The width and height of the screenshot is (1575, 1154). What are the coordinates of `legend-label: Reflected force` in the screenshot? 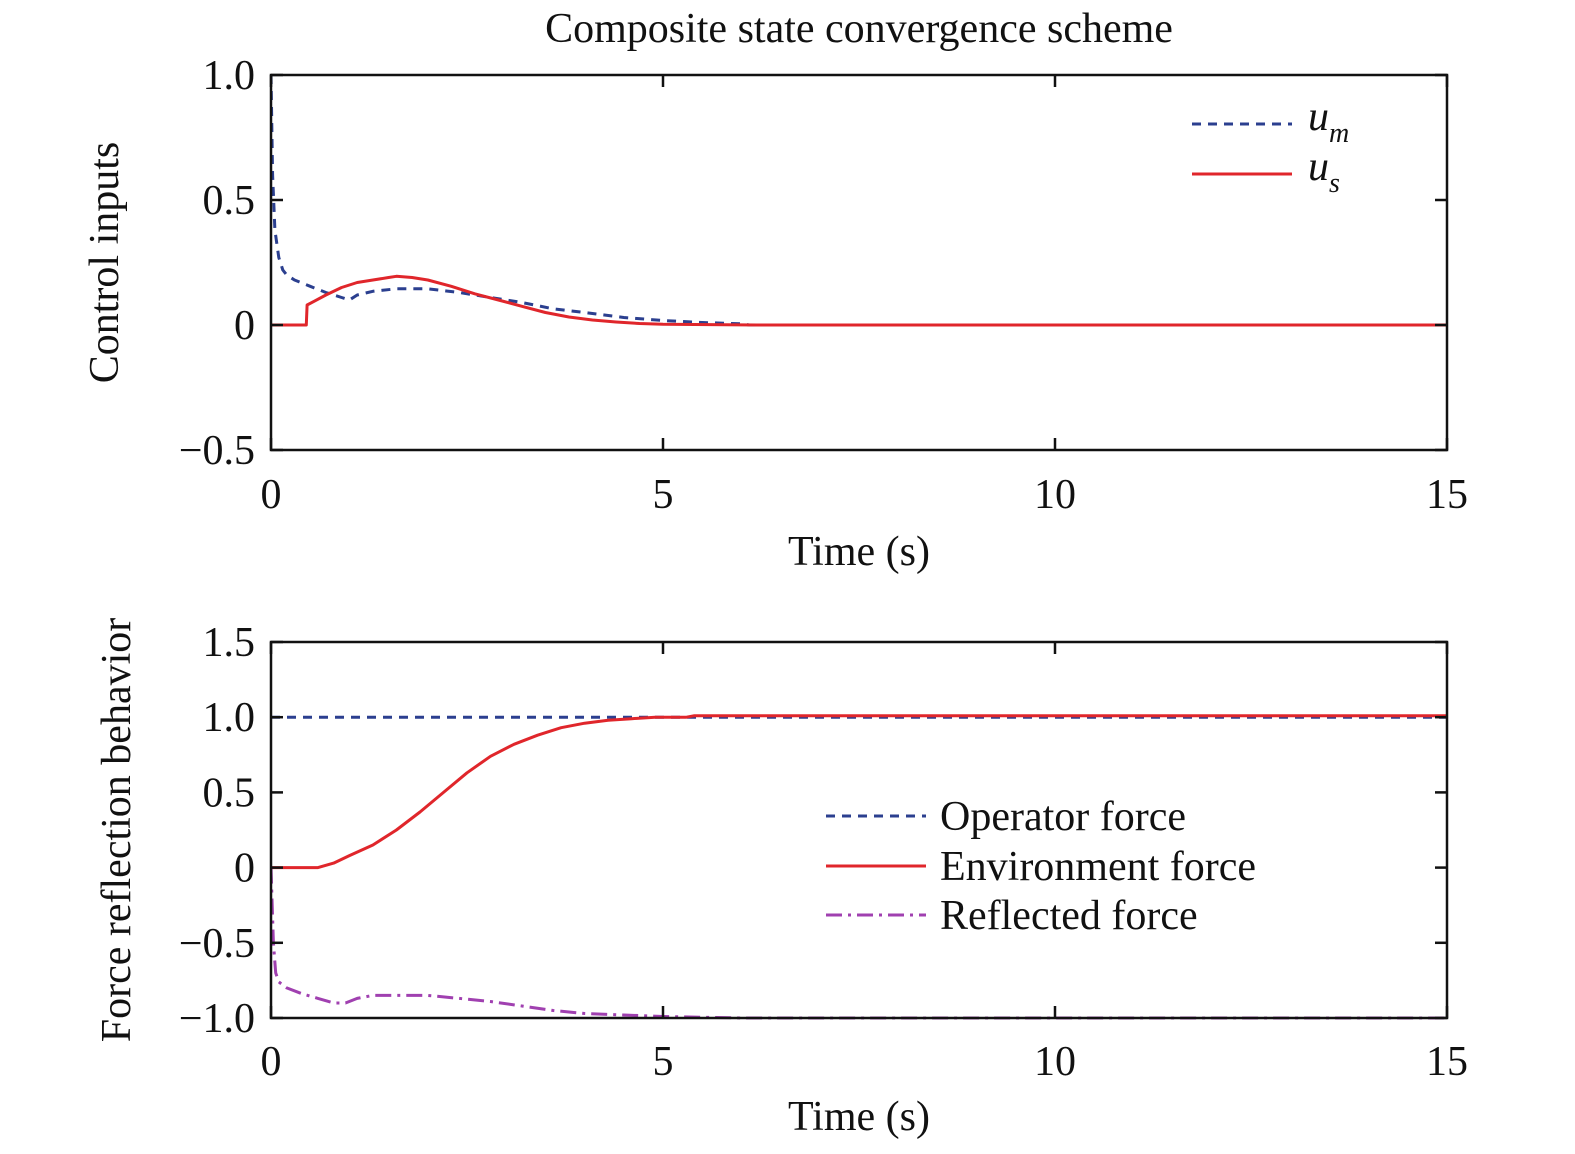 It's located at (1069, 916).